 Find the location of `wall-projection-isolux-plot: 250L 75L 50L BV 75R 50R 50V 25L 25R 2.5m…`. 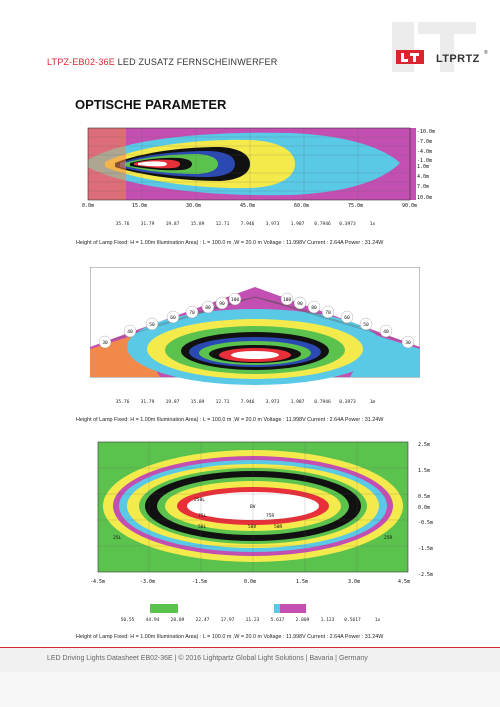

wall-projection-isolux-plot: 250L 75L 50L BV 75R 50R 50V 25L 25R 2.5m… is located at coordinates (261, 513).